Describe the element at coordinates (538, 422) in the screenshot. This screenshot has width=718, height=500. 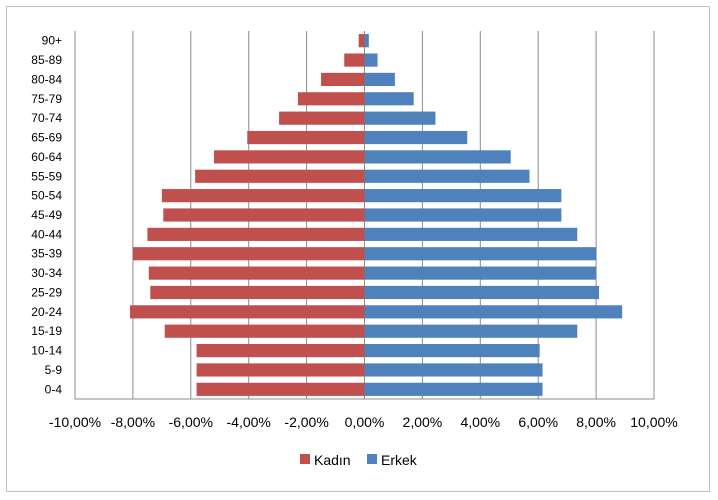
I see `x-tick-label: 6,00%` at that location.